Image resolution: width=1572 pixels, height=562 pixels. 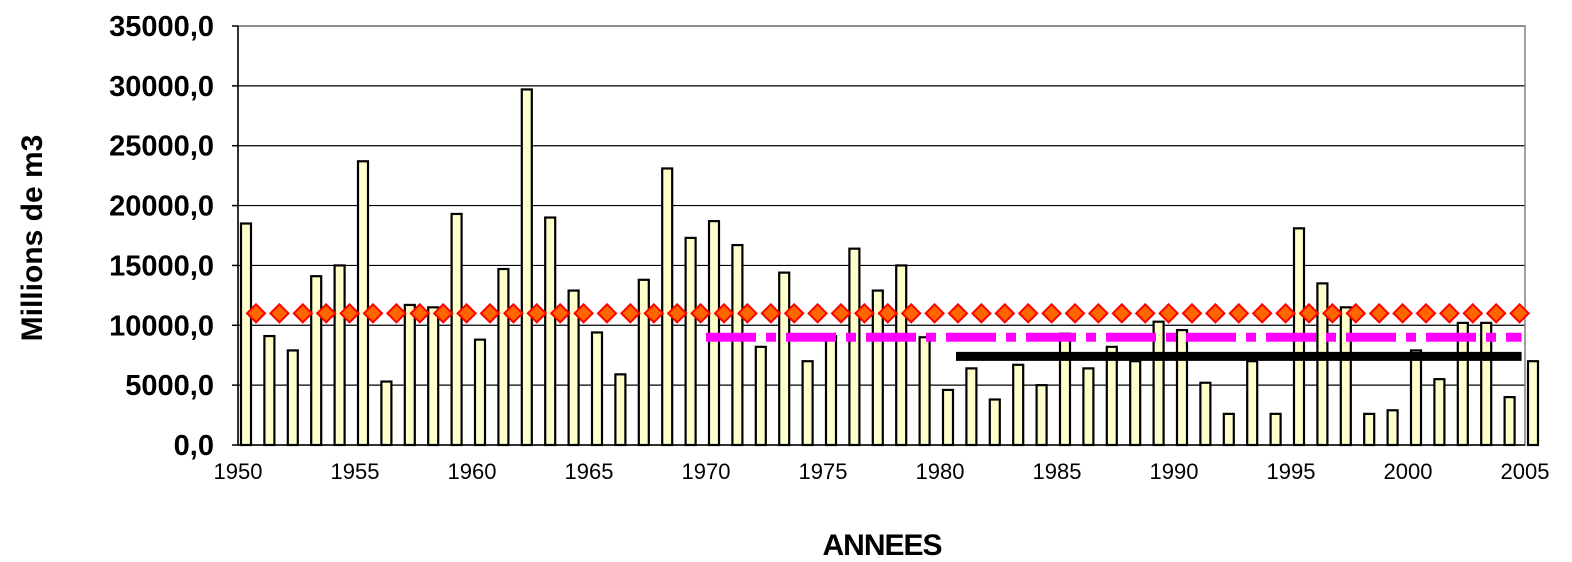 What do you see at coordinates (472, 471) in the screenshot?
I see `x-tick-label: 1960` at bounding box center [472, 471].